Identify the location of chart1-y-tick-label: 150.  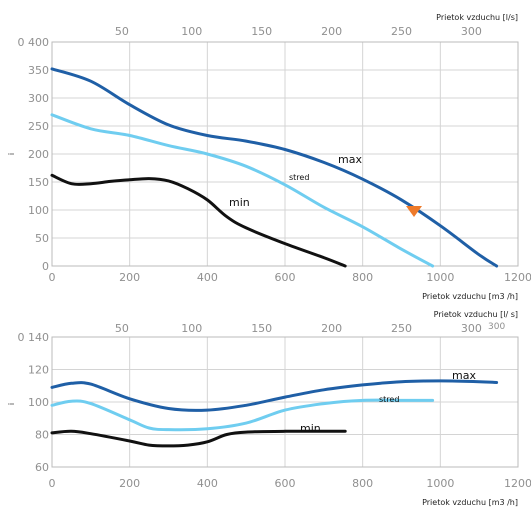
(38, 182).